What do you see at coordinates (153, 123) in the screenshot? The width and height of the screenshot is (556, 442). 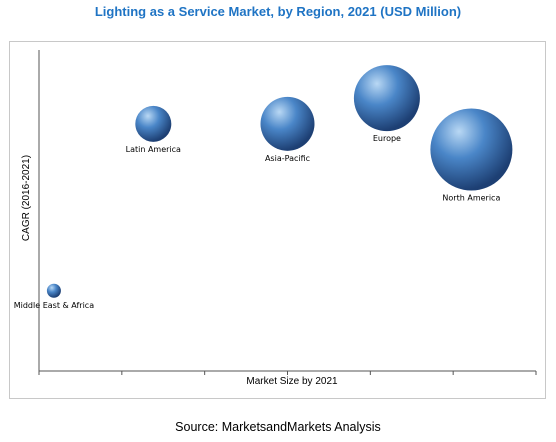 I see `bubble-latin-america` at bounding box center [153, 123].